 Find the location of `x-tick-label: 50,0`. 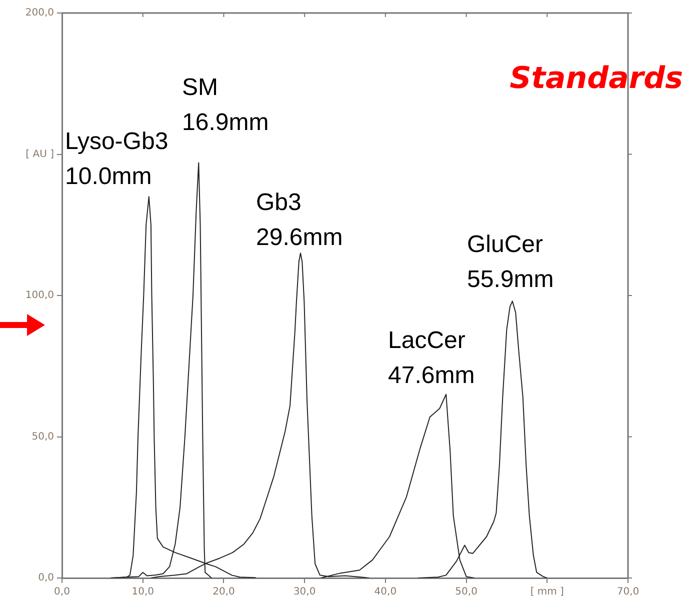

x-tick-label: 50,0 is located at coordinates (466, 592).